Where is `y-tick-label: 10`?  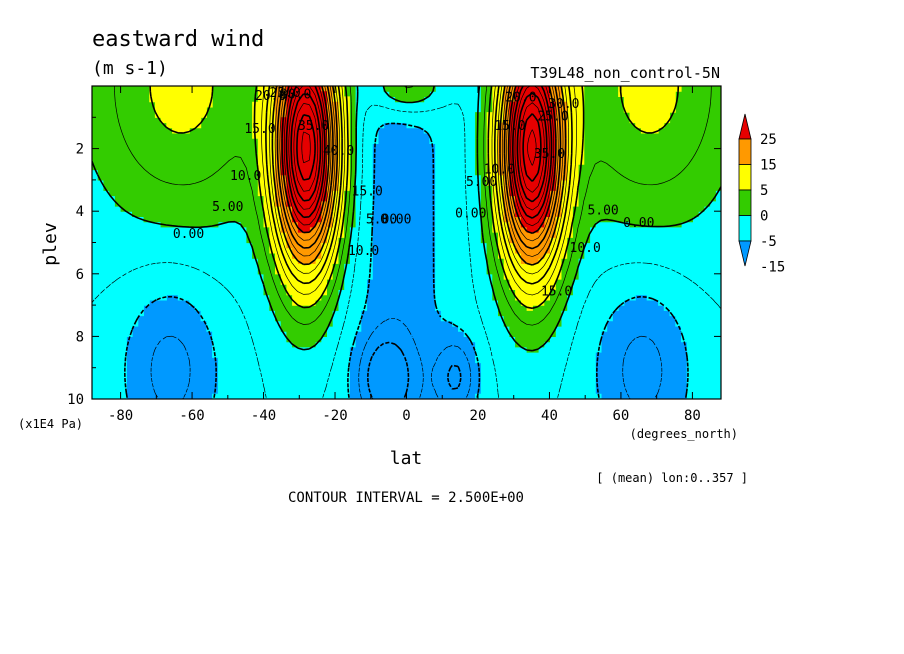
y-tick-label: 10 is located at coordinates (75, 400).